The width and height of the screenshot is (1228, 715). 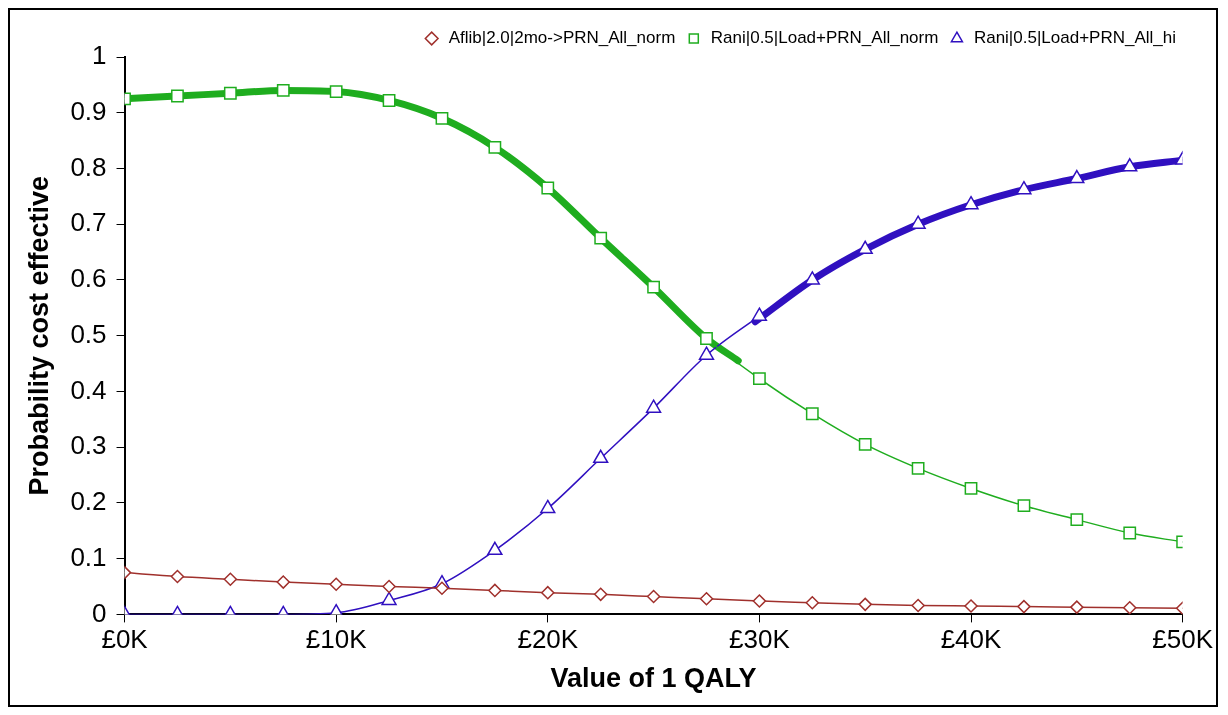 What do you see at coordinates (88, 556) in the screenshot?
I see `y-tick-label: 0.1` at bounding box center [88, 556].